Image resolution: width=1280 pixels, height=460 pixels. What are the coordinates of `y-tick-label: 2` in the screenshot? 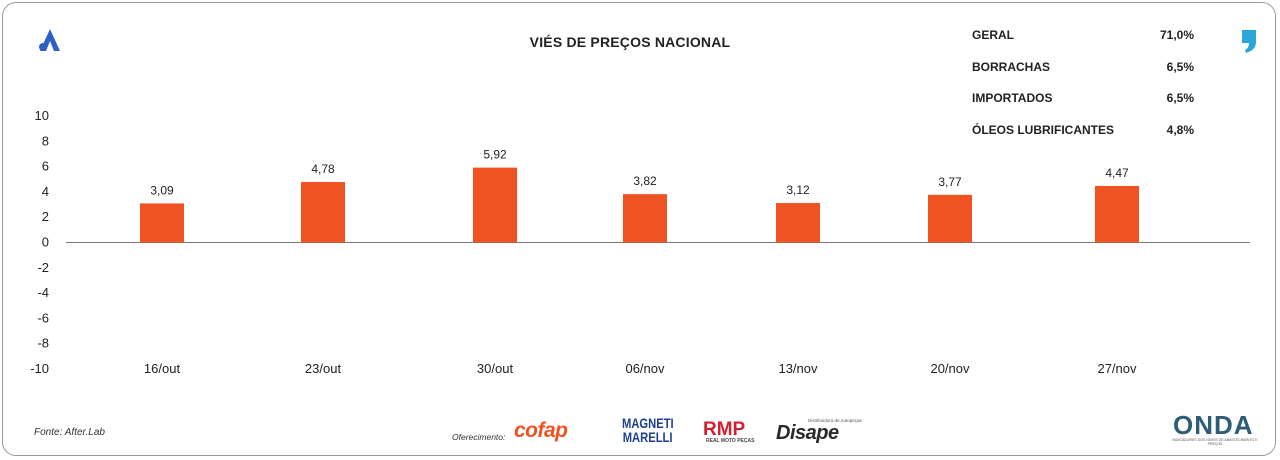 It's located at (45, 216).